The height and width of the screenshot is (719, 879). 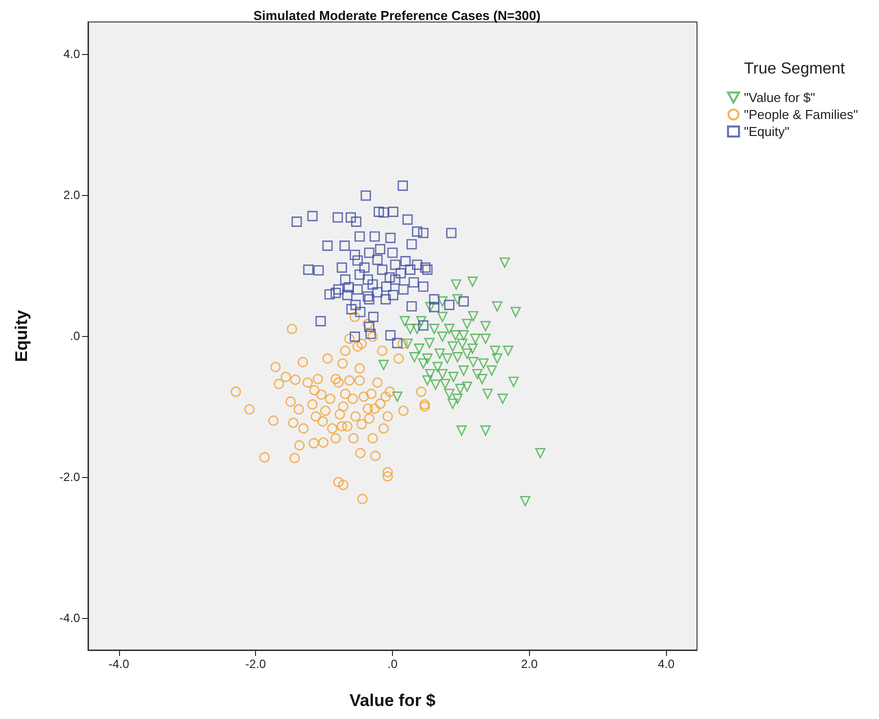 What do you see at coordinates (75, 336) in the screenshot?
I see `y-tick-label: .0` at bounding box center [75, 336].